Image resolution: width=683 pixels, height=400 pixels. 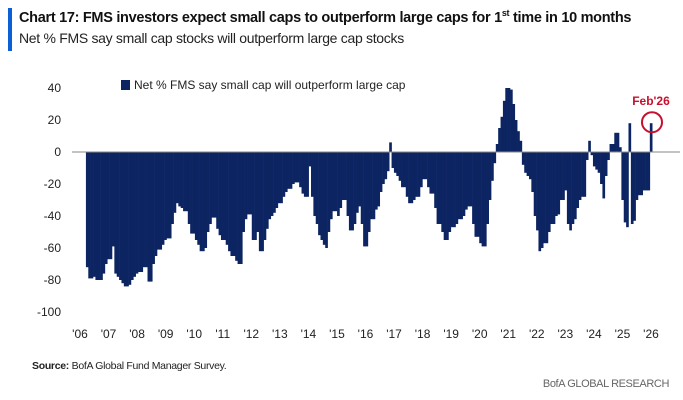 What do you see at coordinates (394, 334) in the screenshot?
I see `x-tick-label: '17` at bounding box center [394, 334].